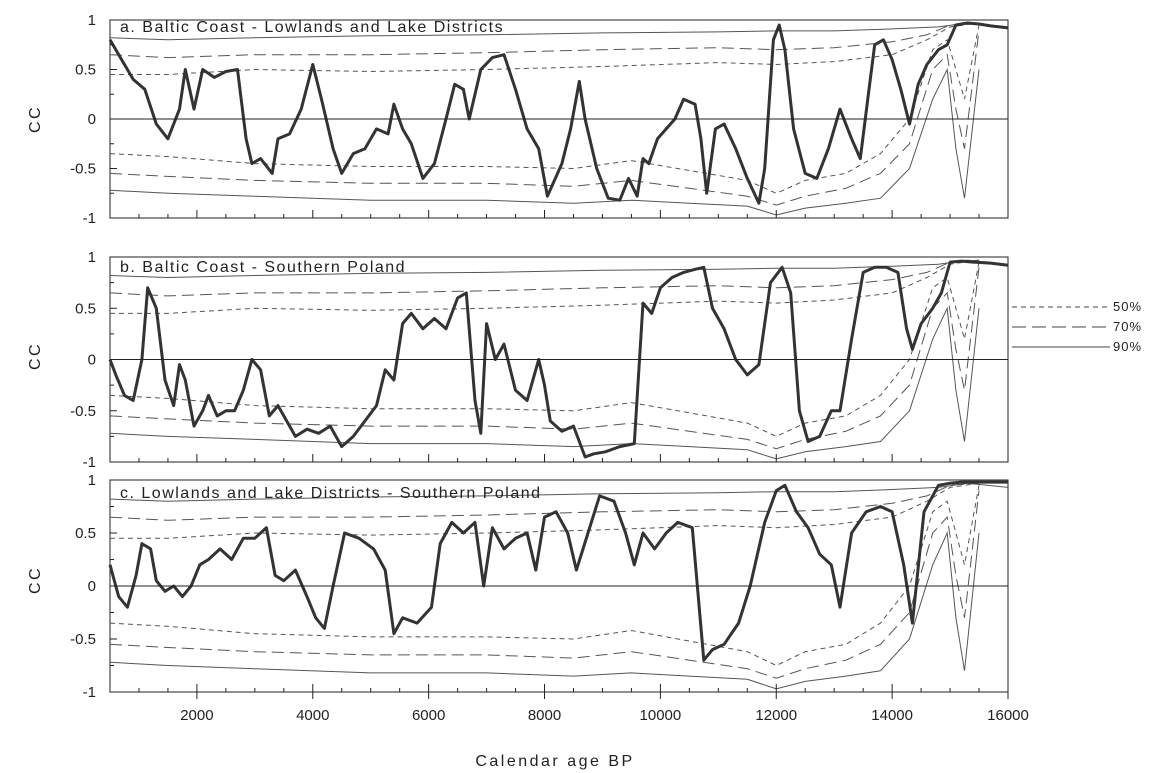  I want to click on panel-b-title: b. Baltic Coast - Southern Poland, so click(263, 267).